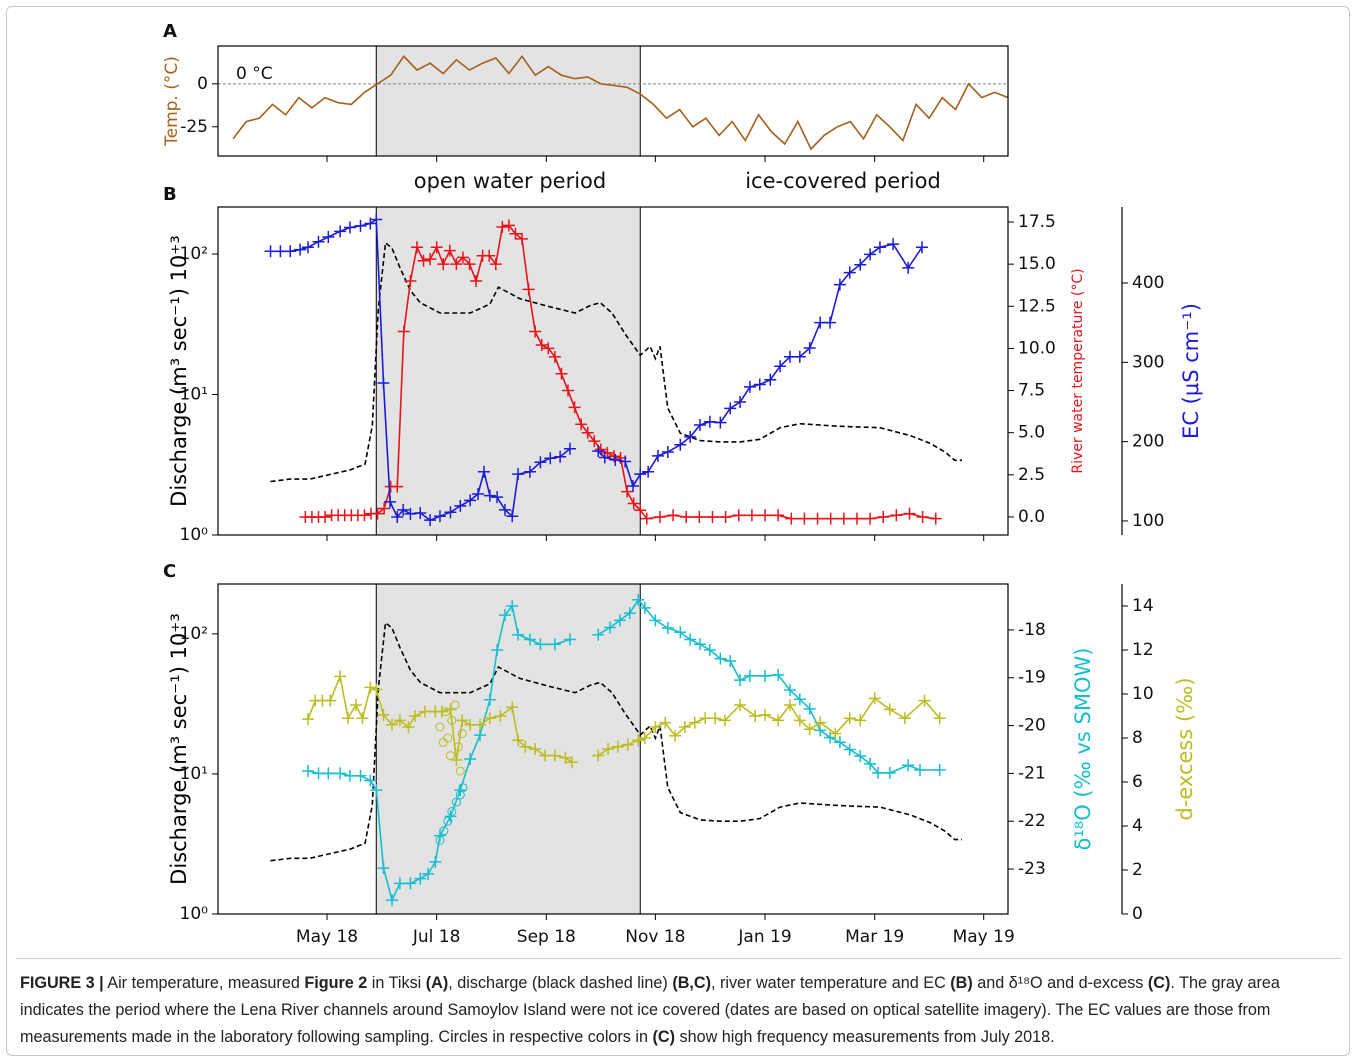 The height and width of the screenshot is (1064, 1358). I want to click on y3-tick-label: 300, so click(1148, 362).